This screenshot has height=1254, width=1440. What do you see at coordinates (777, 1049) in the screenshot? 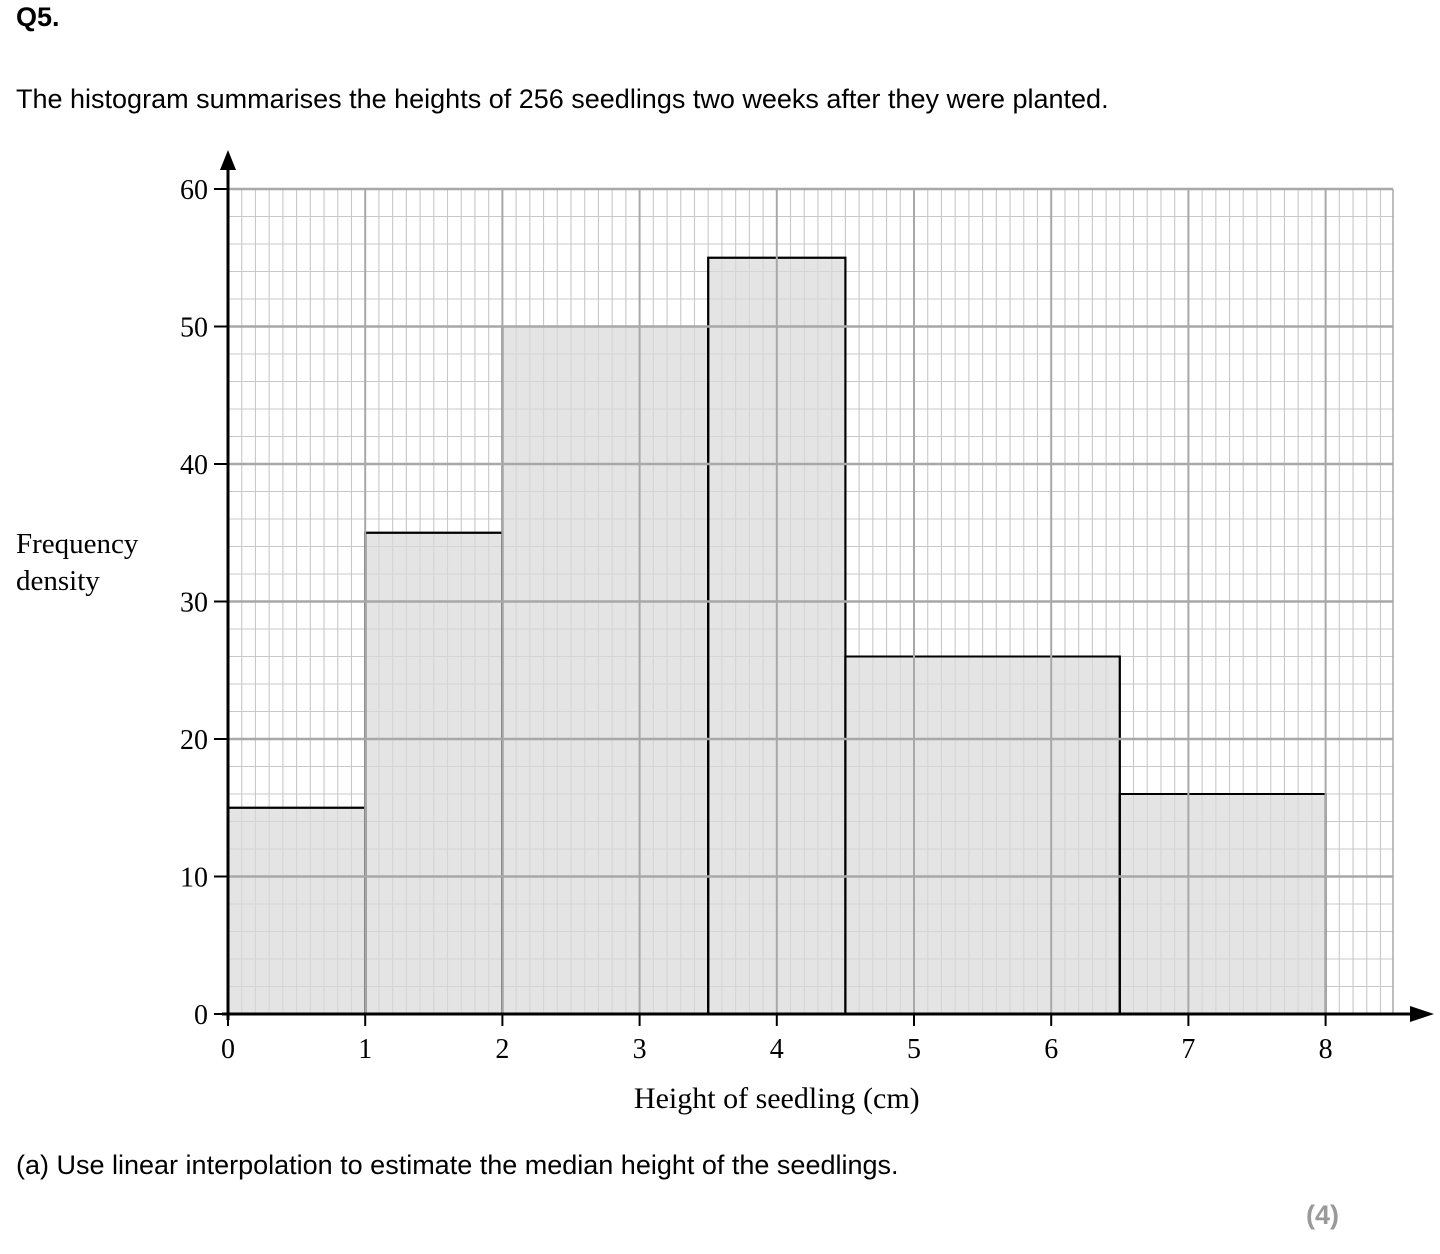
I see `x-tick-label: 4` at bounding box center [777, 1049].